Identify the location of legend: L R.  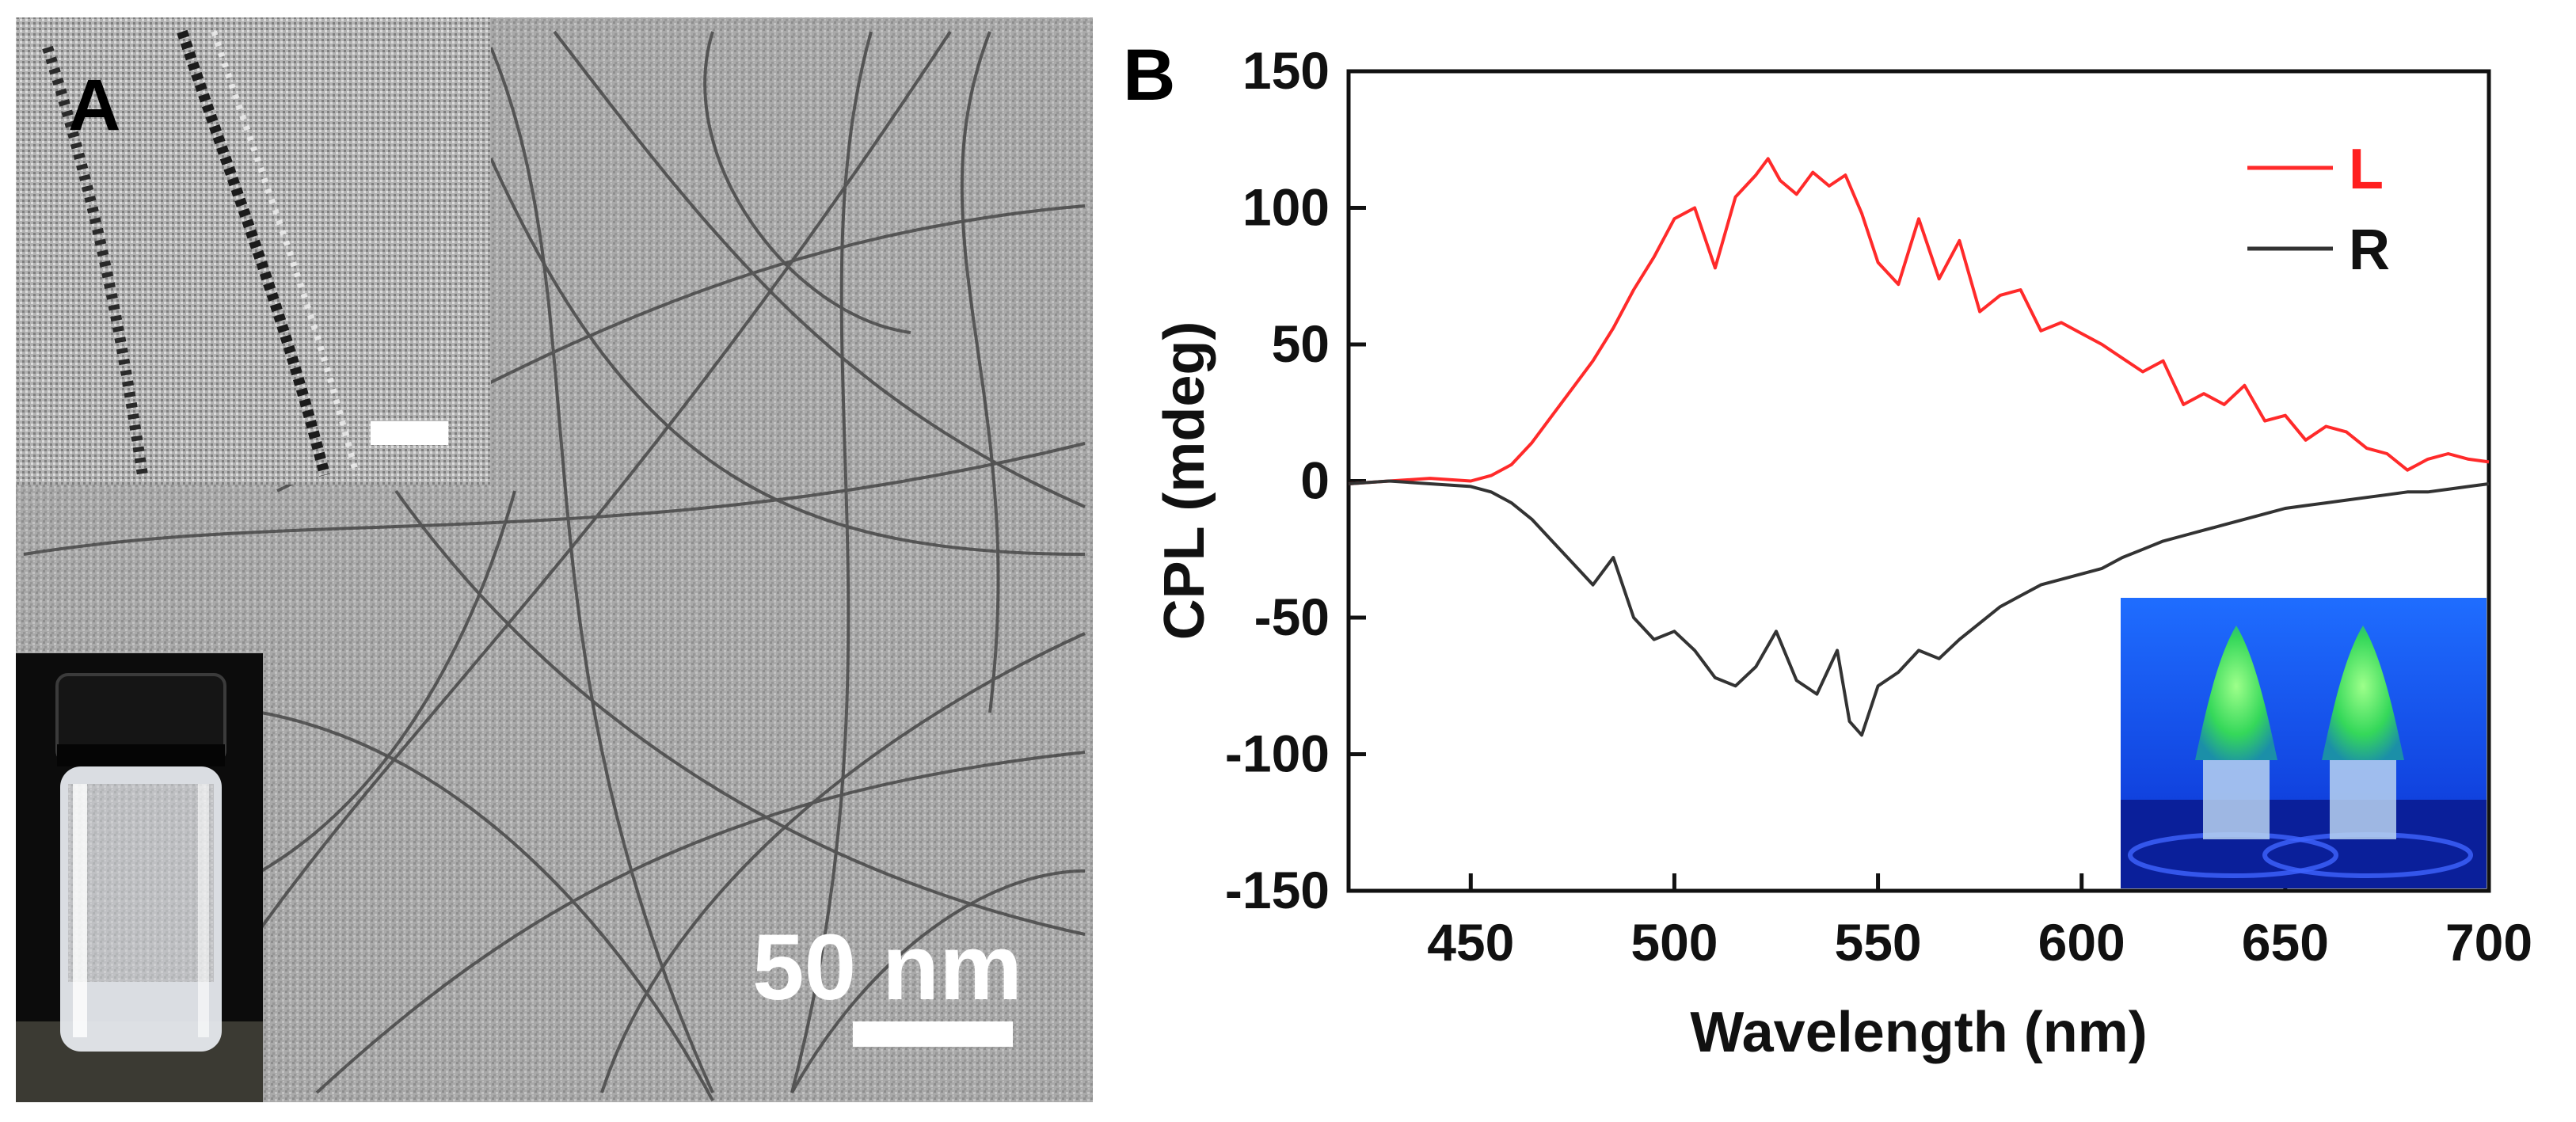
(2318, 210).